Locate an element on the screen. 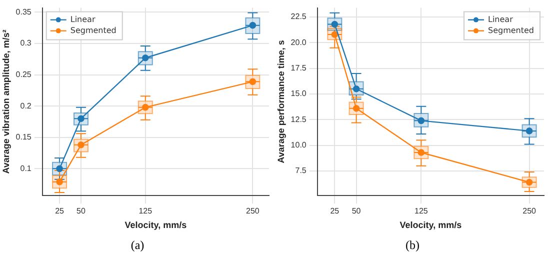  y-axis-title: Avarage performance time, s is located at coordinates (281, 102).